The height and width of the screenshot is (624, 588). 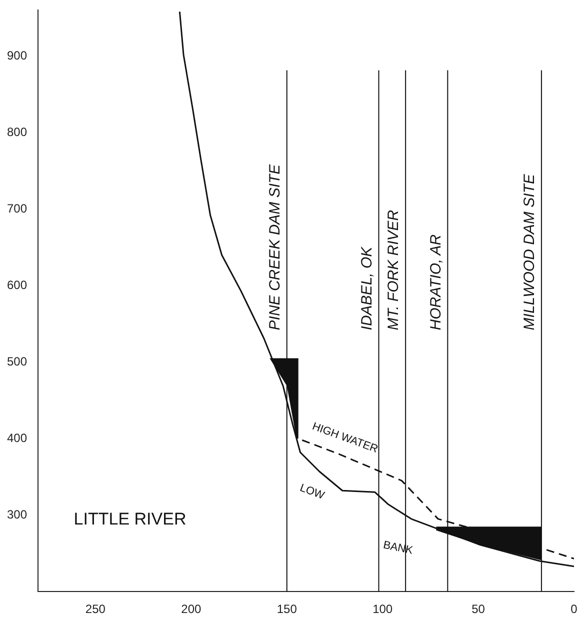 What do you see at coordinates (398, 548) in the screenshot?
I see `annotation: BANK` at bounding box center [398, 548].